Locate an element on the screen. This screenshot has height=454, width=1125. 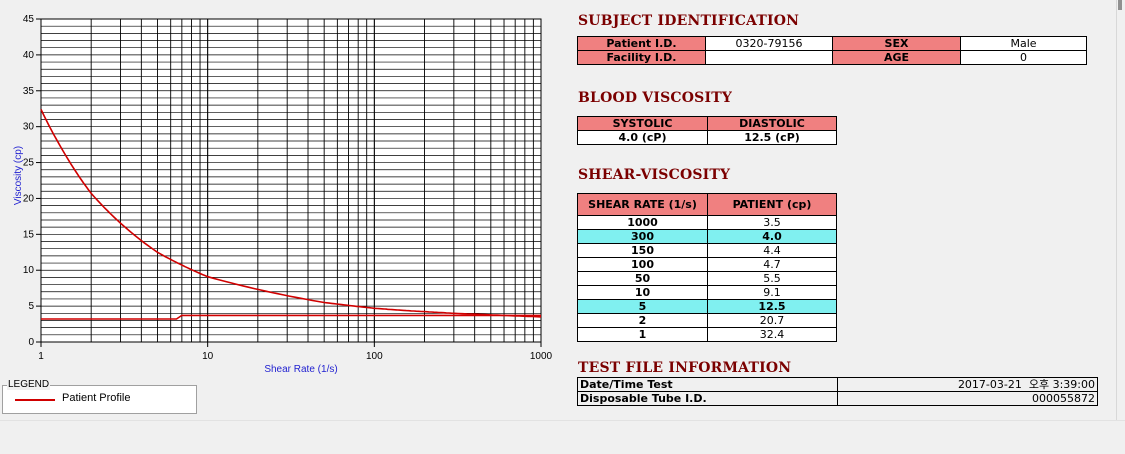
blood-viscosity-table: SYSTOLIC DIASTOLIC 4.0 (cP) 12.5 (cP) is located at coordinates (707, 130).